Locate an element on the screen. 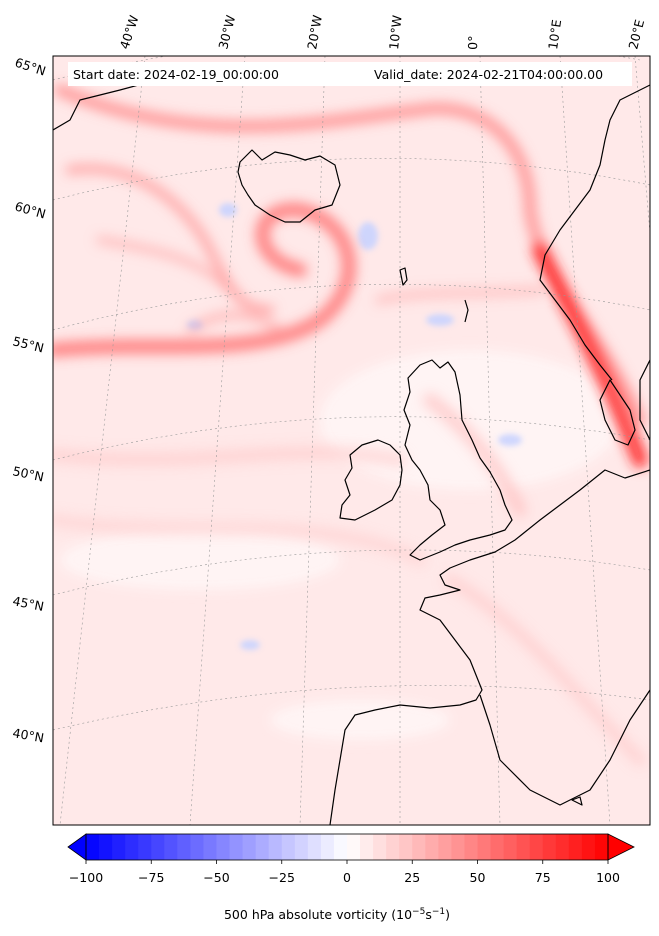 This screenshot has height=936, width=659. colorbar-cells is located at coordinates (347, 847).